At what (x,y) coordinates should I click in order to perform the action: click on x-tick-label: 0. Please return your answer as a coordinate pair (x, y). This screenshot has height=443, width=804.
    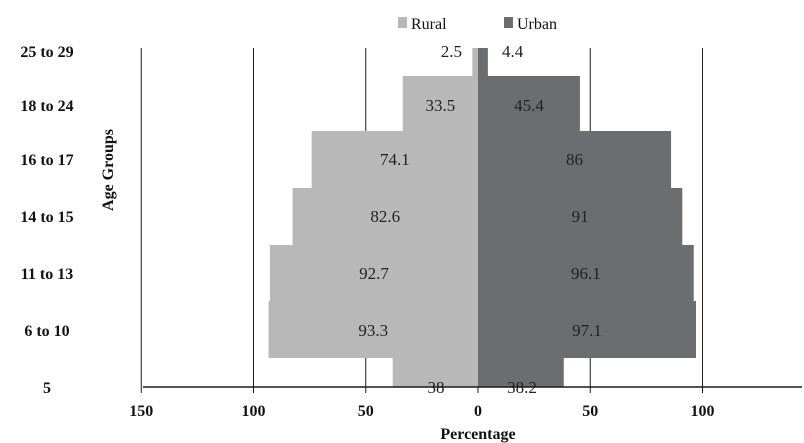
    Looking at the image, I should click on (478, 411).